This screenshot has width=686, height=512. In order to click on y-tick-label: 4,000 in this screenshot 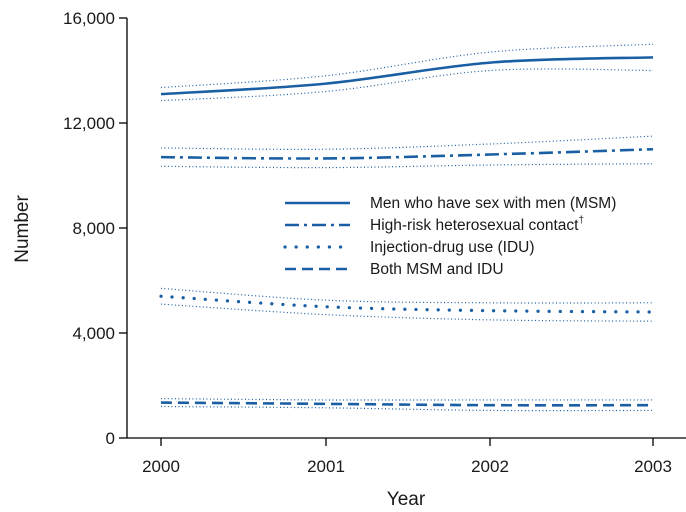, I will do `click(93, 333)`.